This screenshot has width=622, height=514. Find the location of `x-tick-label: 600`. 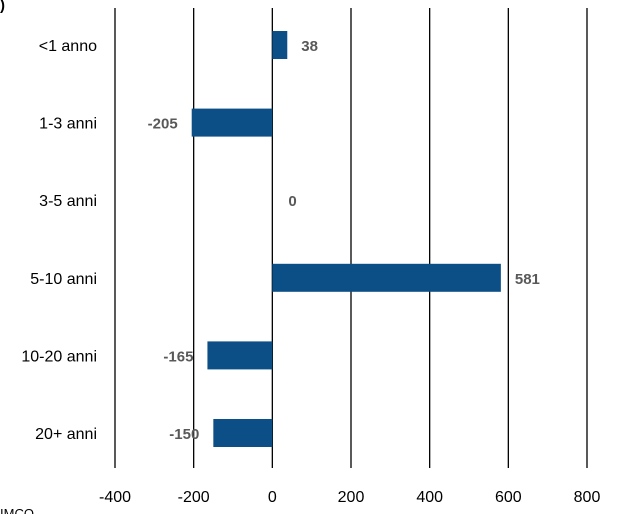

x-tick-label: 600 is located at coordinates (508, 497).